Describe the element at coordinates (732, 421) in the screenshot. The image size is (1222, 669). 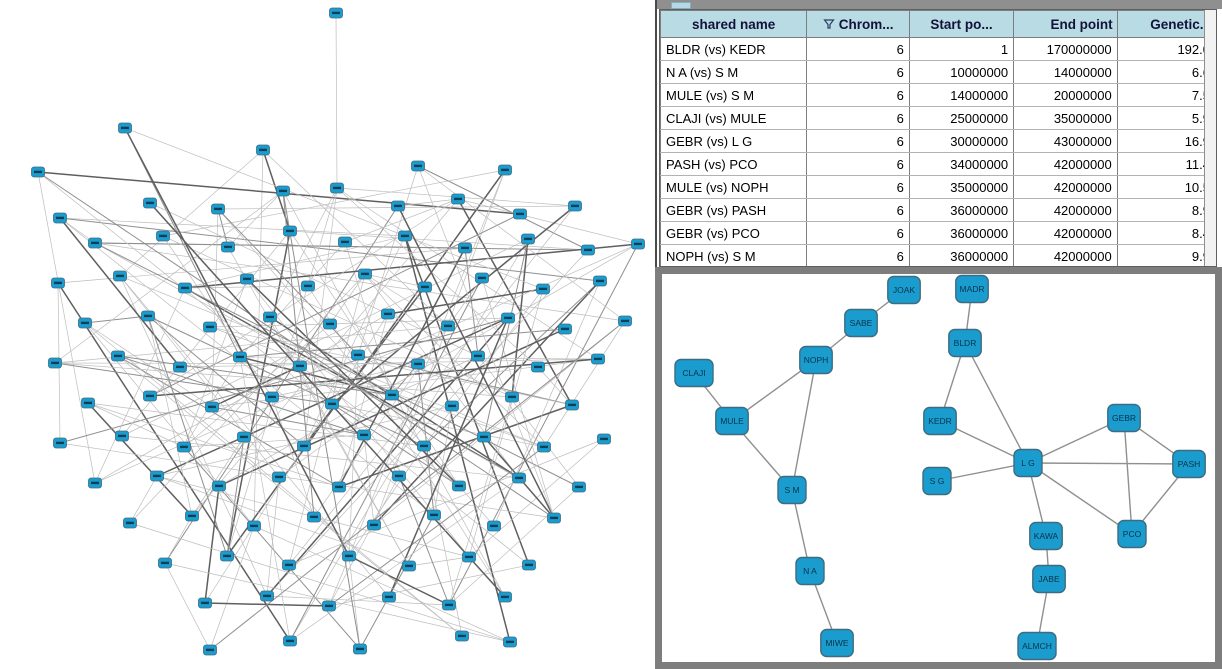
I see `node-mule: MULE` at that location.